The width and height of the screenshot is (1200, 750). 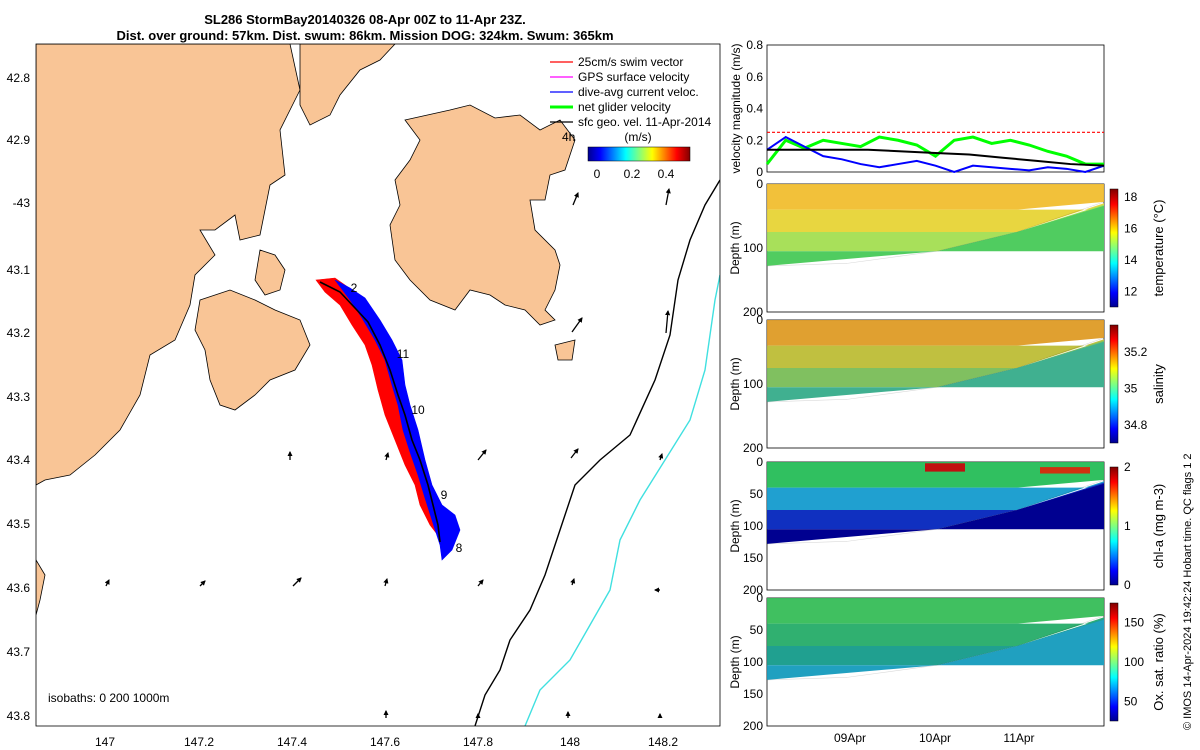 What do you see at coordinates (347, 85) in the screenshot?
I see `land-north` at bounding box center [347, 85].